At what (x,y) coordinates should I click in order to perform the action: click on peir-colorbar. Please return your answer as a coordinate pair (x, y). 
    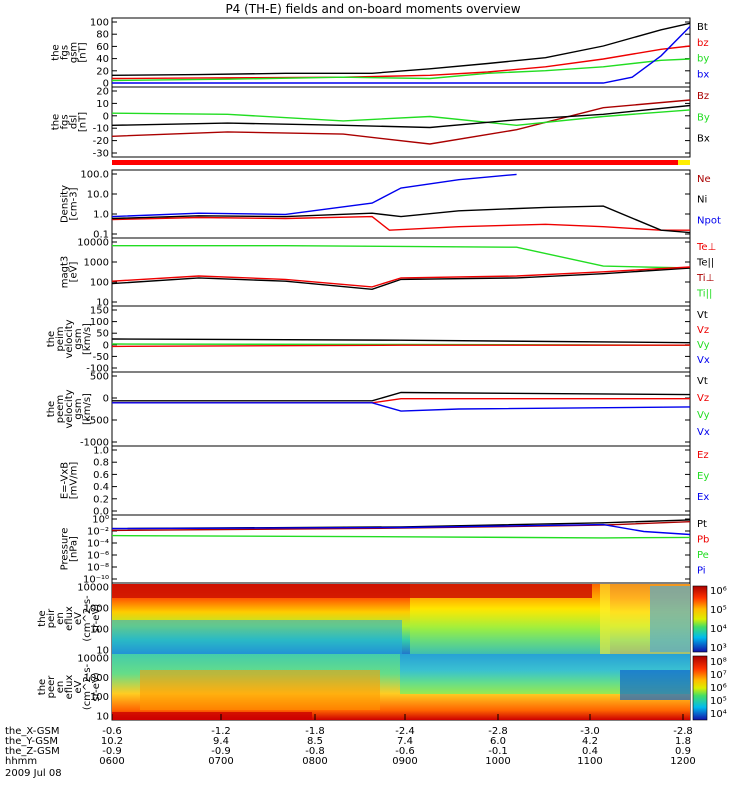
    Looking at the image, I should click on (700, 619).